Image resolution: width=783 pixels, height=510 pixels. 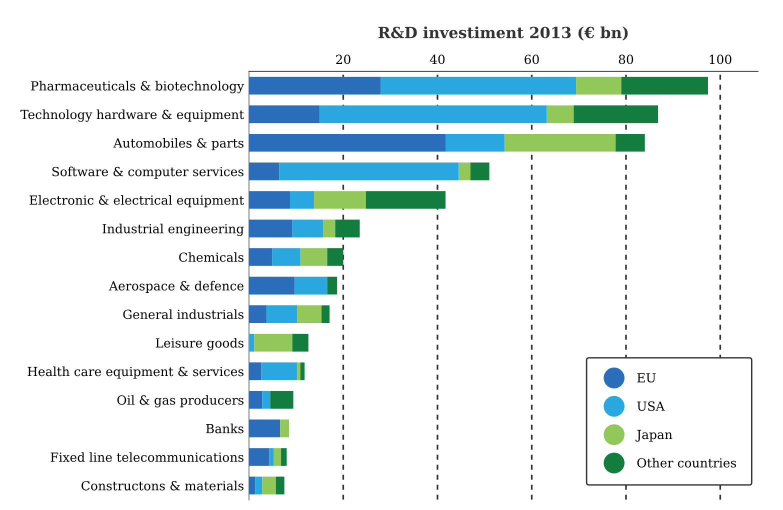 I want to click on legend-label: EU, so click(x=646, y=378).